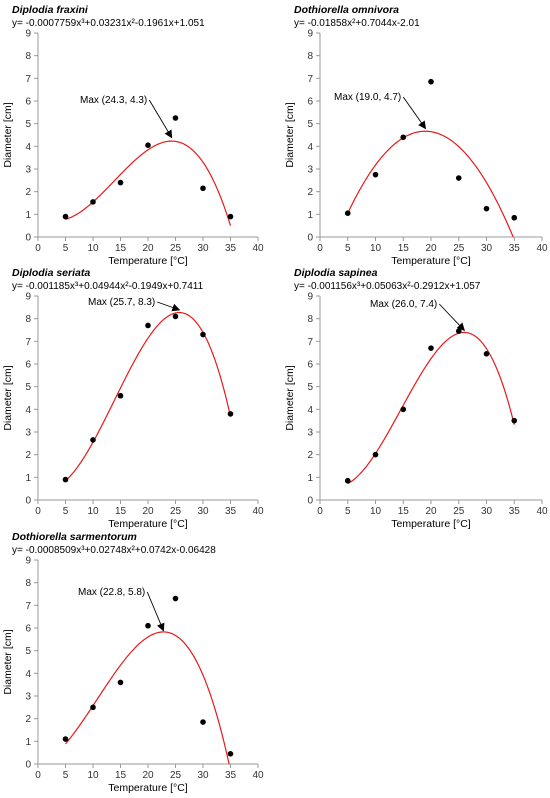 This screenshot has width=550, height=798. Describe the element at coordinates (258, 775) in the screenshot. I see `x-tick-label: 40` at that location.